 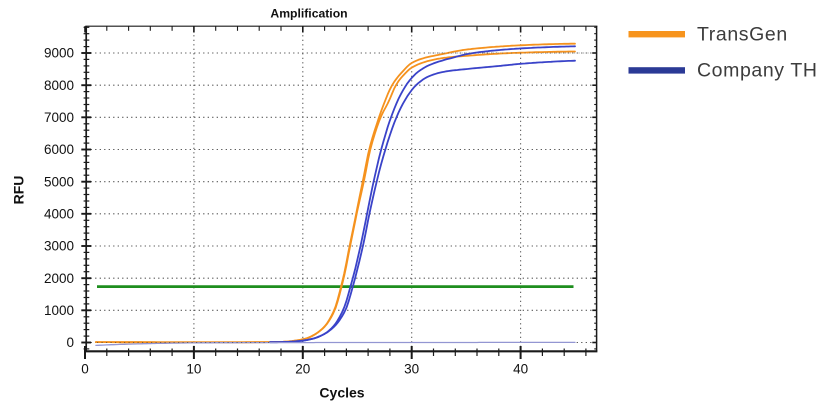 I want to click on svg-text: RFU, so click(x=19, y=190).